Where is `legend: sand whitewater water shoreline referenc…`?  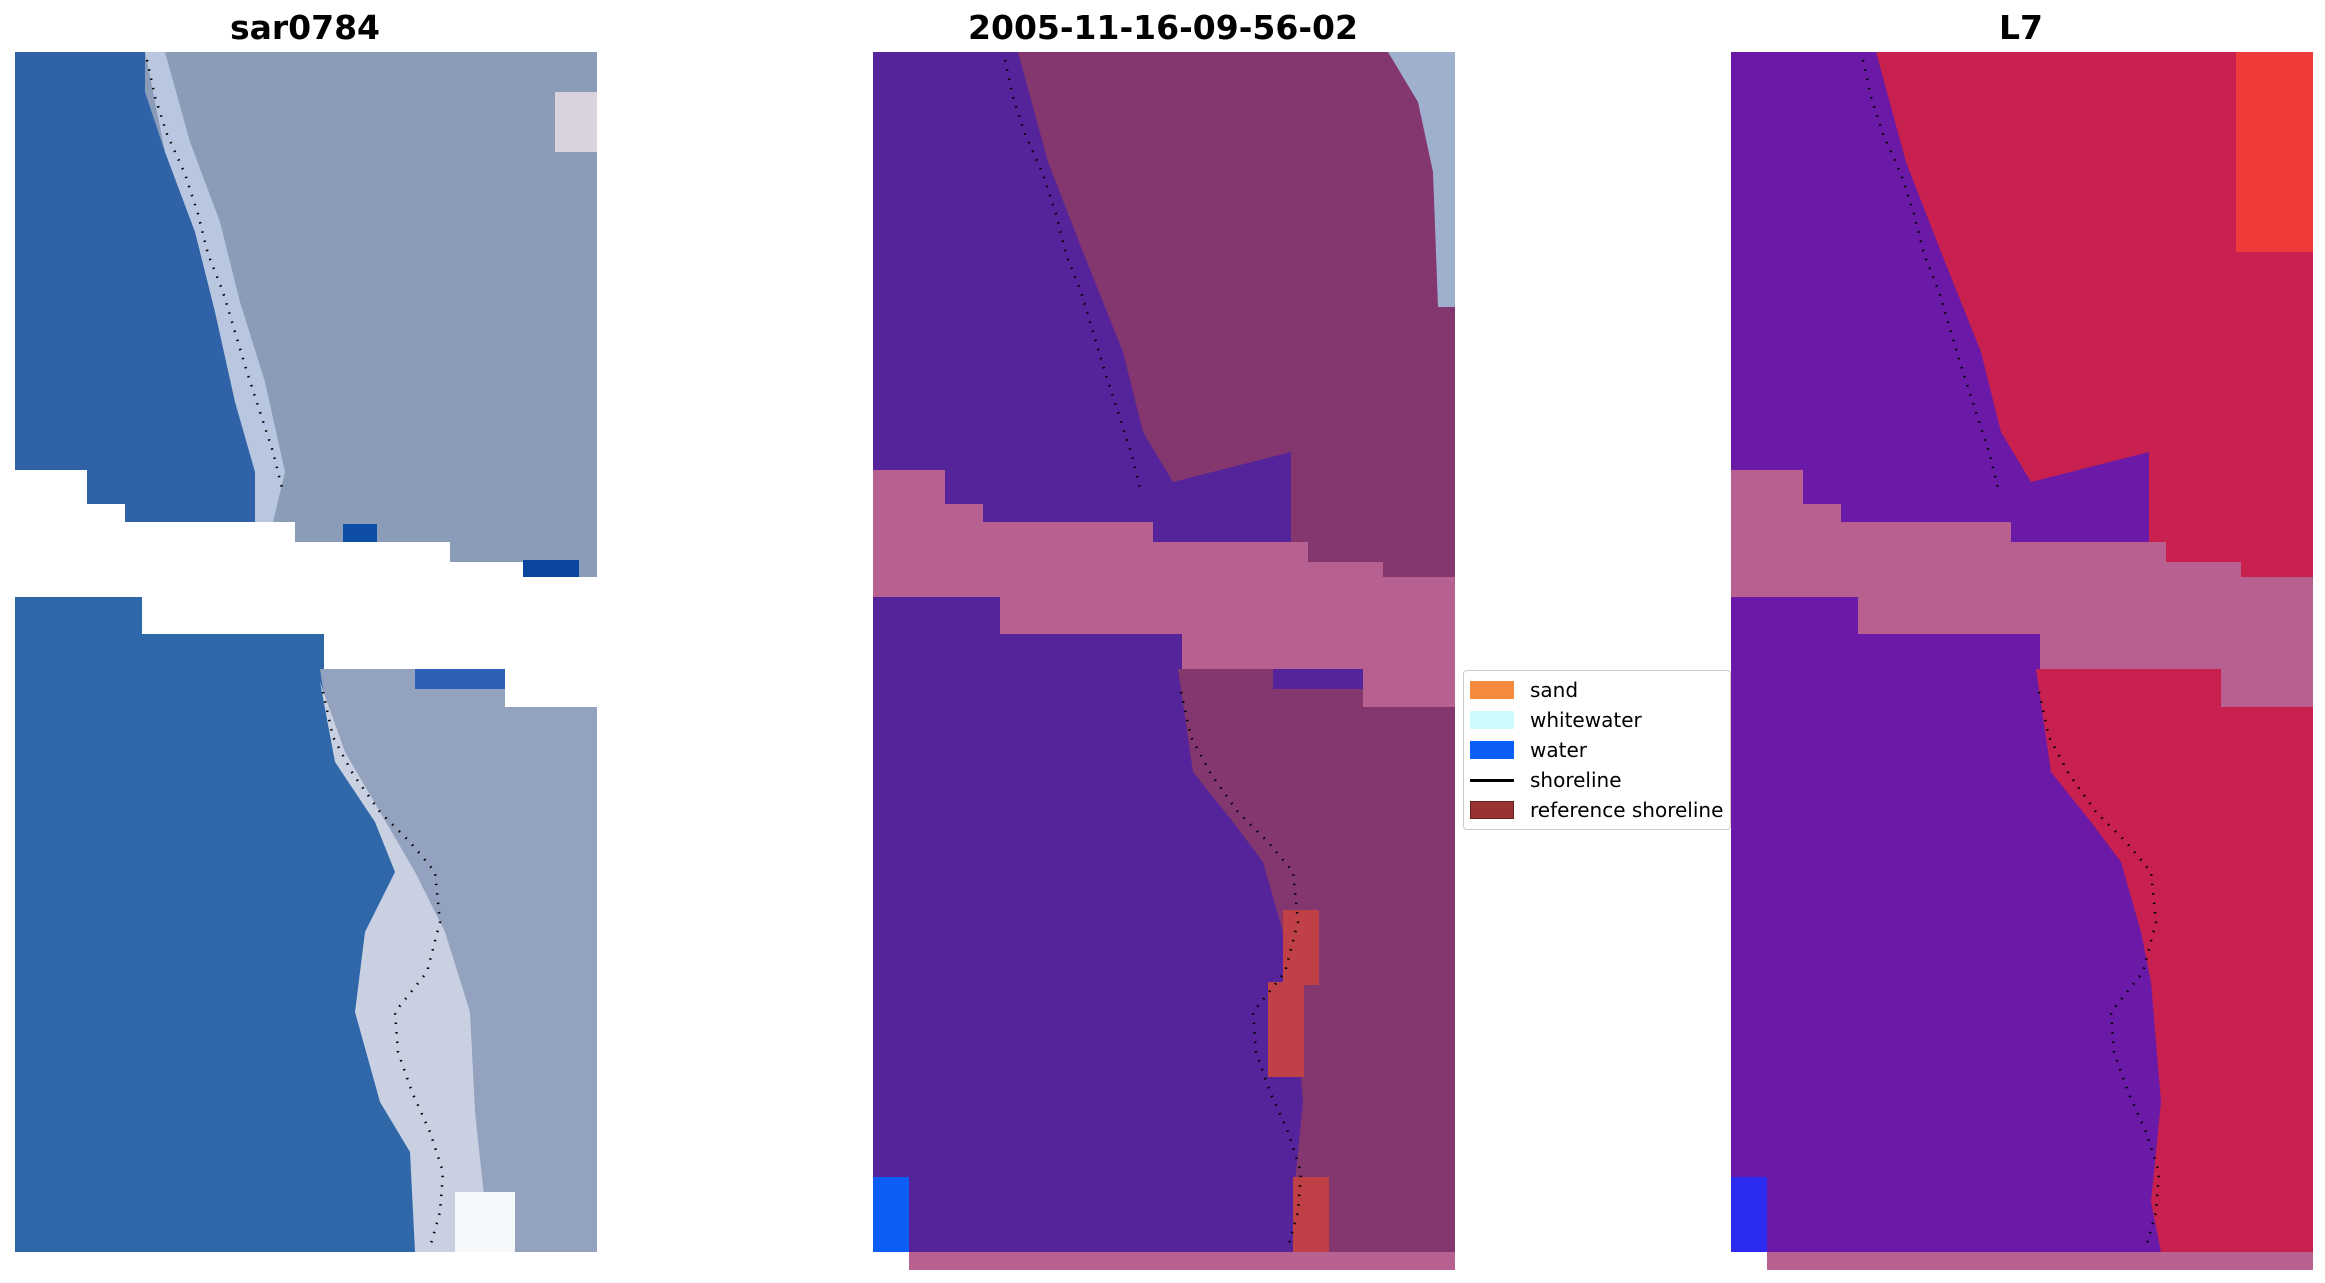
legend: sand whitewater water shoreline referenc… is located at coordinates (1597, 750).